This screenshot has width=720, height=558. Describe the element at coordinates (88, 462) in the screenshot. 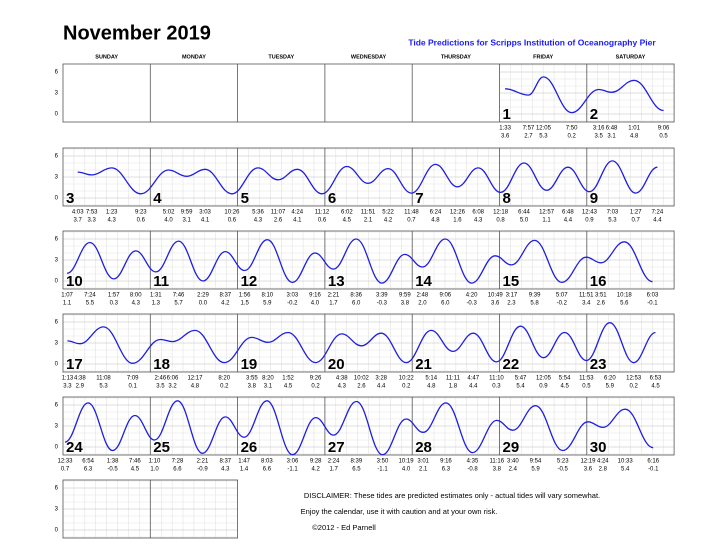

I see `tide-time: 6:54` at that location.